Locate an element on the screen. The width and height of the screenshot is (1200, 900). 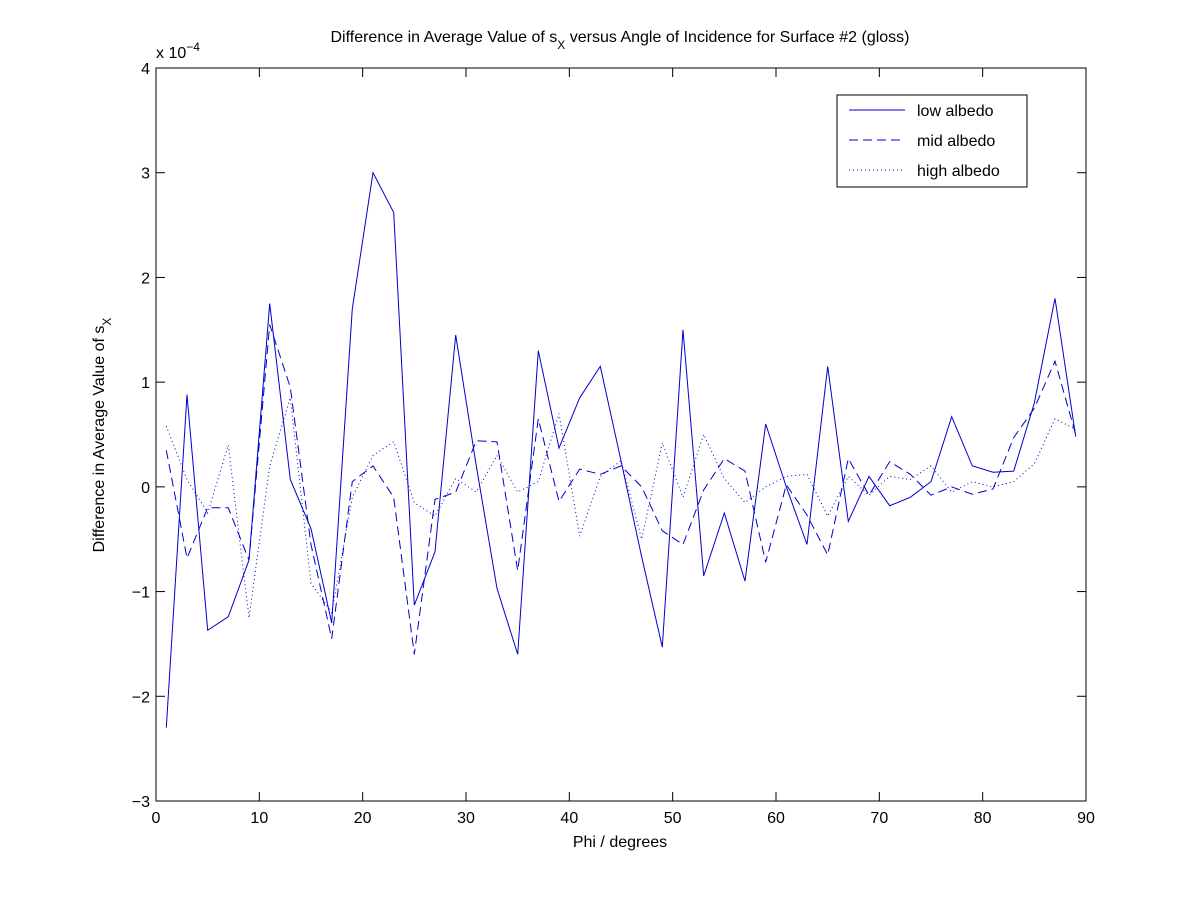
x-axis-label: Phi / degrees is located at coordinates (620, 842).